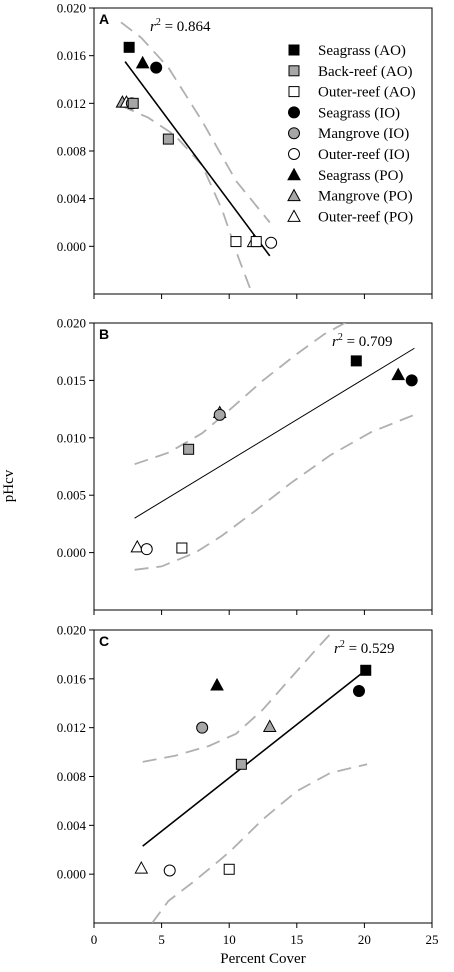 This screenshot has width=454, height=972. I want to click on y-tick-label: 0.005, so click(71, 495).